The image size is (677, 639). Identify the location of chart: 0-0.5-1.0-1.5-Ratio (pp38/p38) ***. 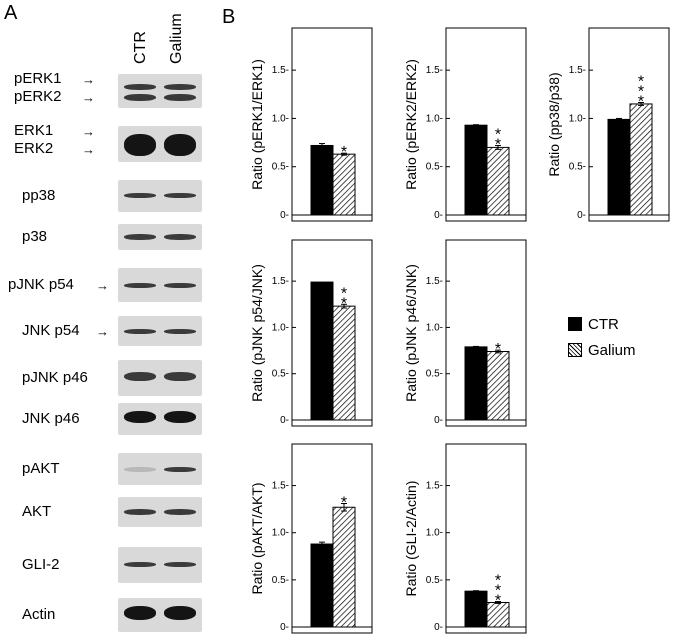
(608, 124).